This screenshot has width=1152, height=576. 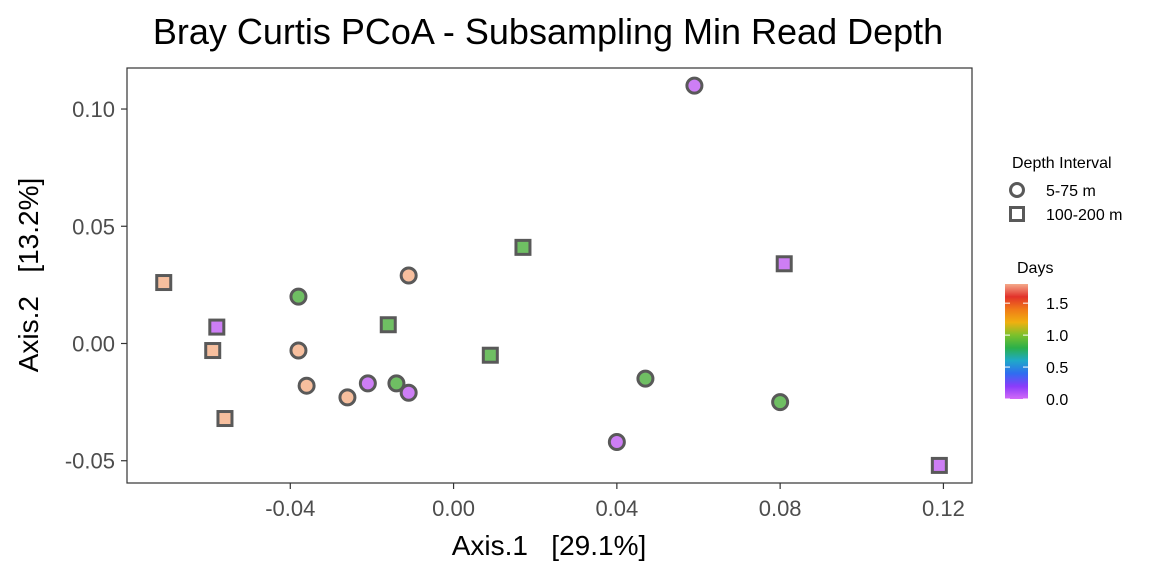 I want to click on y-axis: -0.05 0.00 0.05 0.10, so click(x=96, y=285).